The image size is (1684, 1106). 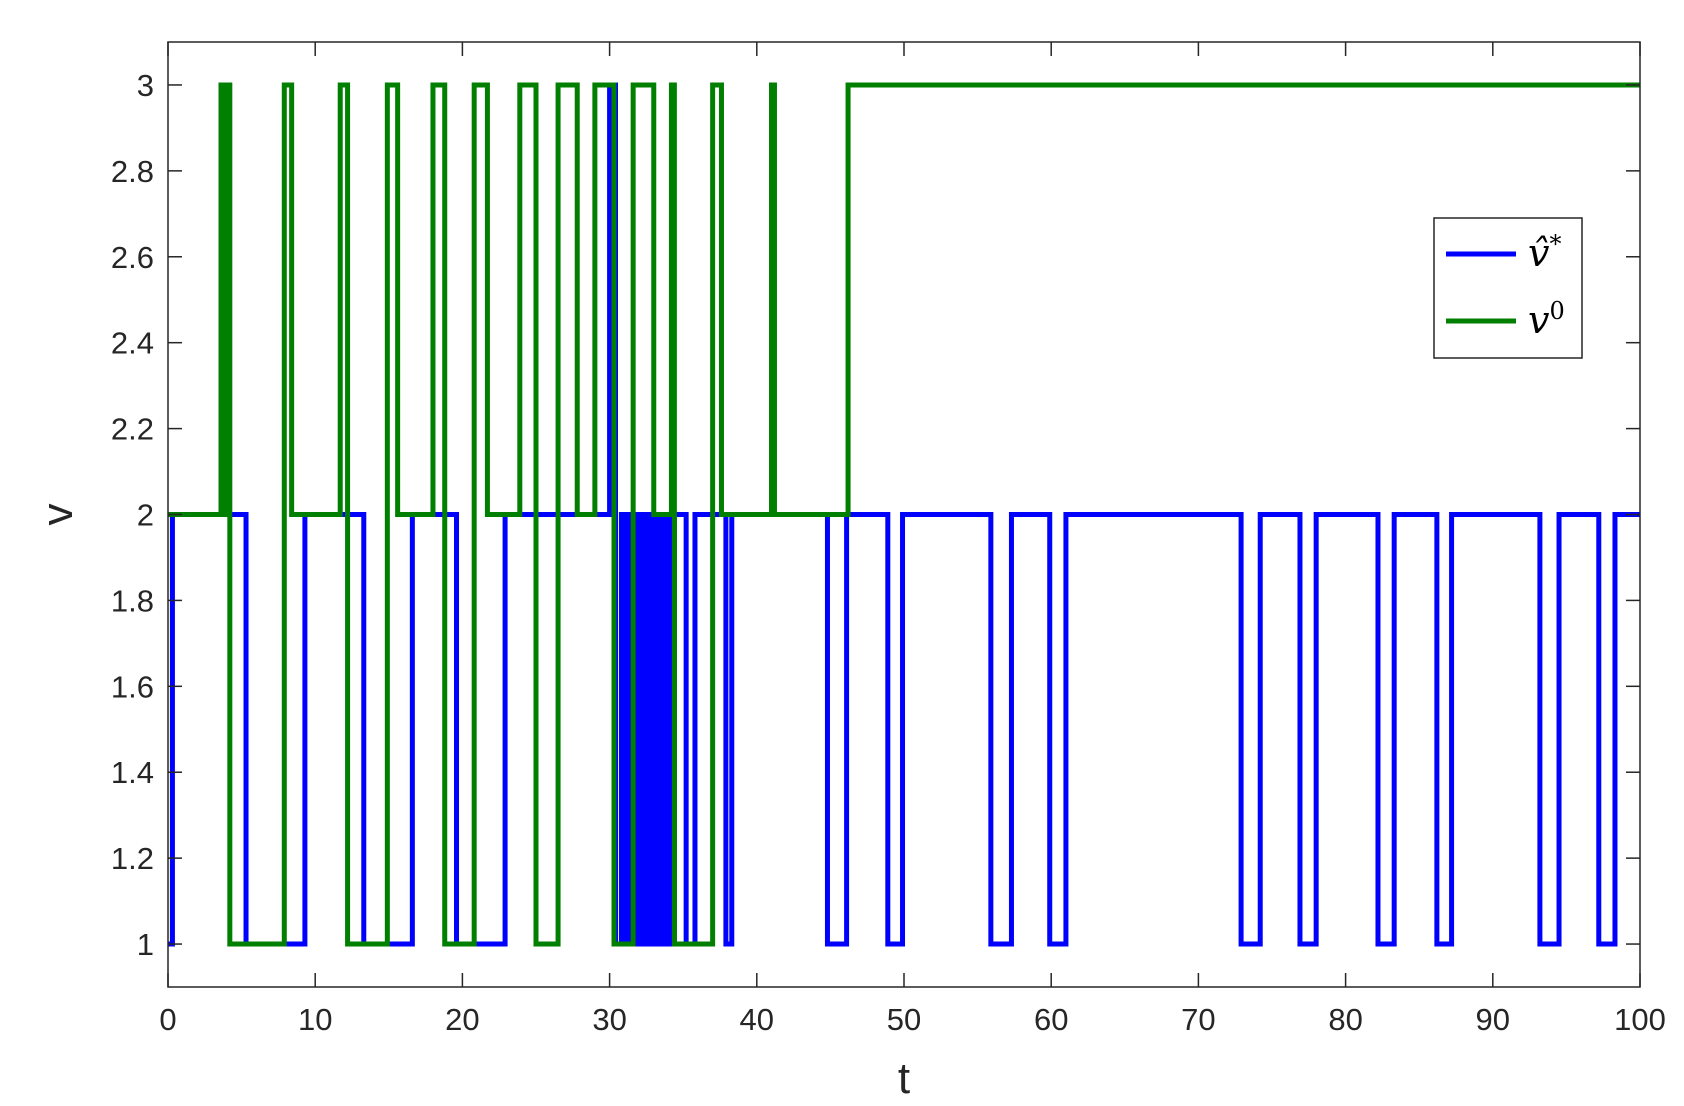 I want to click on y-tick-label: 1.2, so click(x=132, y=858).